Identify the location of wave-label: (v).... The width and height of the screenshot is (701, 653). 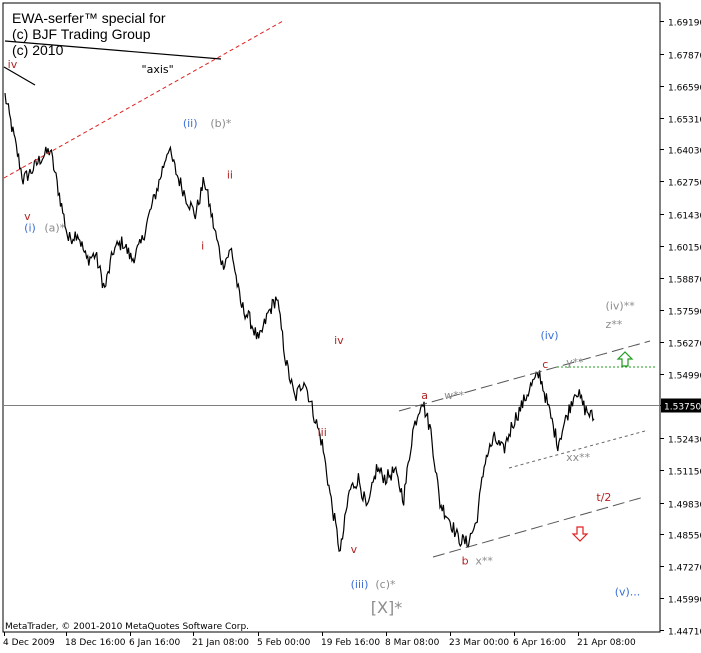
(628, 591).